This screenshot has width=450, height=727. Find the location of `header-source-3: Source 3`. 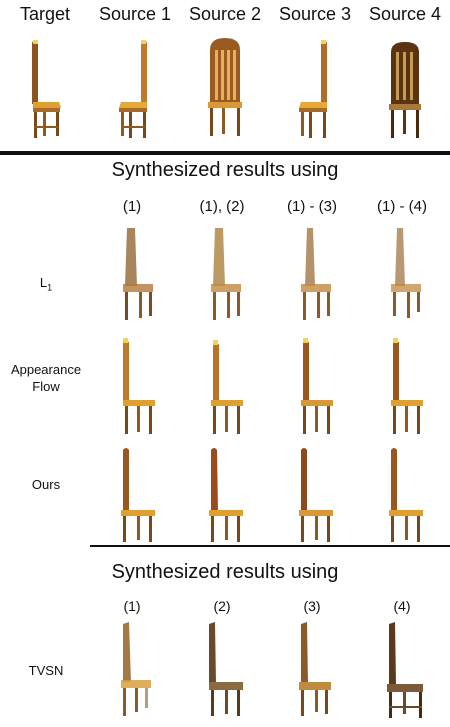

header-source-3: Source 3 is located at coordinates (315, 14).